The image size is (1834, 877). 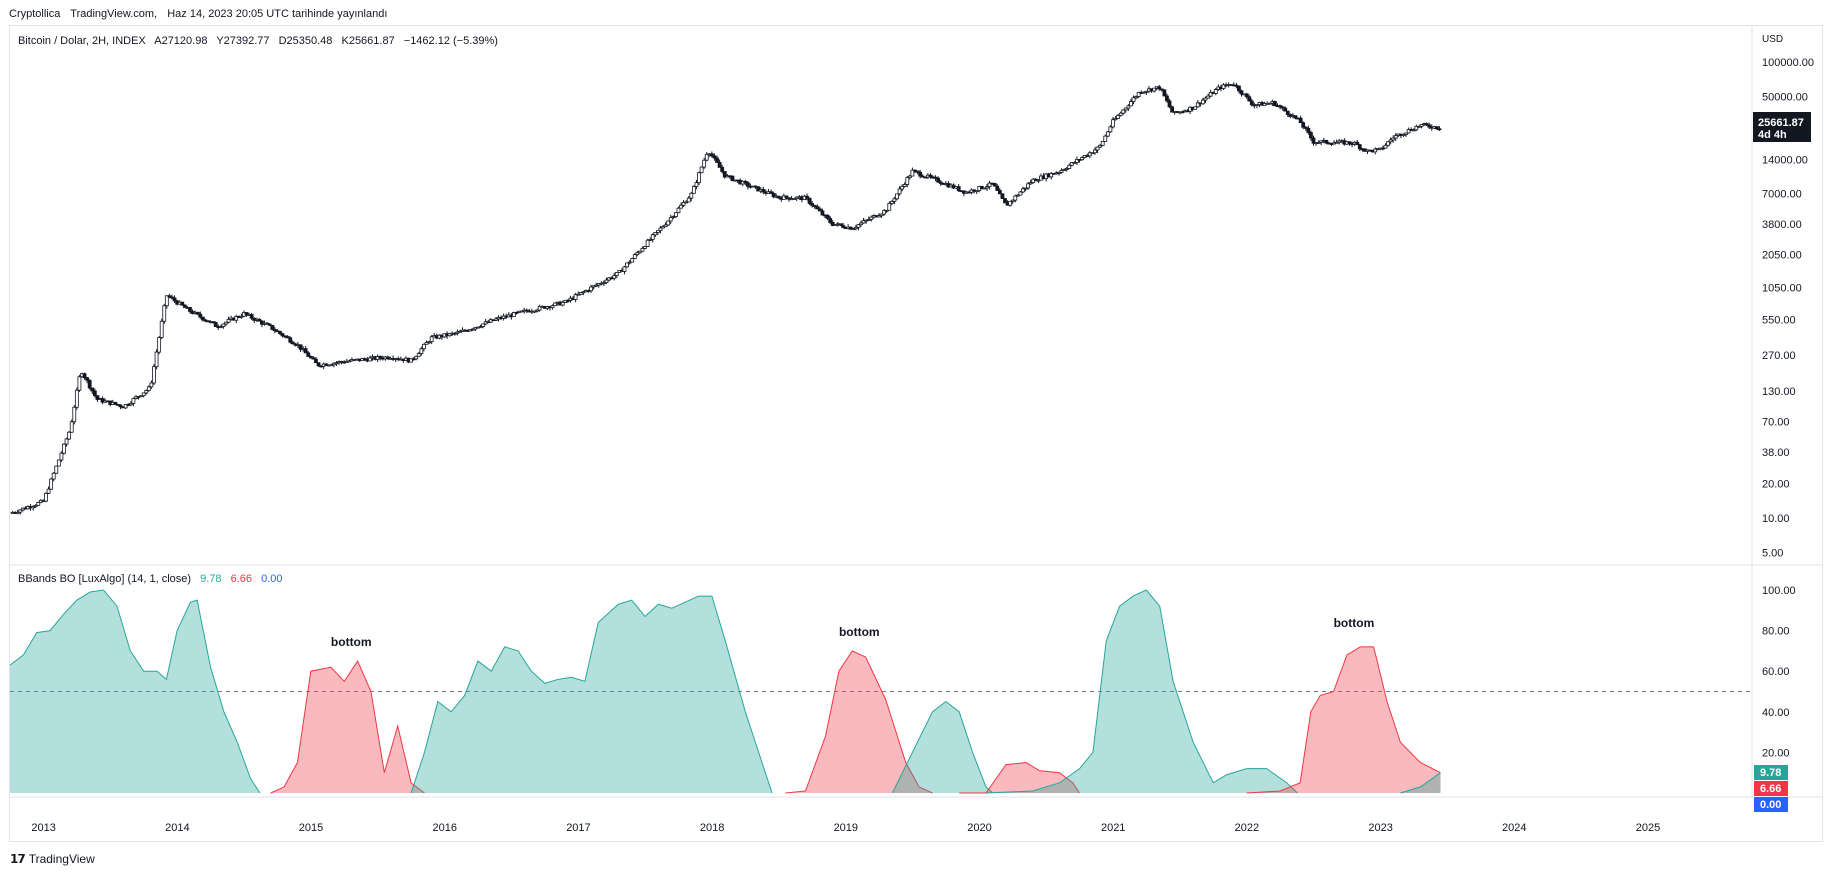 I want to click on bottom-annotation: bottom, so click(x=1354, y=623).